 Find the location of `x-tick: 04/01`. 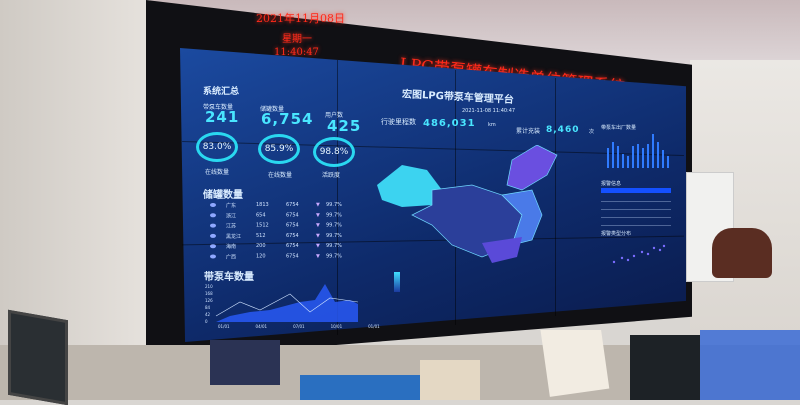

x-tick: 04/01 is located at coordinates (261, 326).